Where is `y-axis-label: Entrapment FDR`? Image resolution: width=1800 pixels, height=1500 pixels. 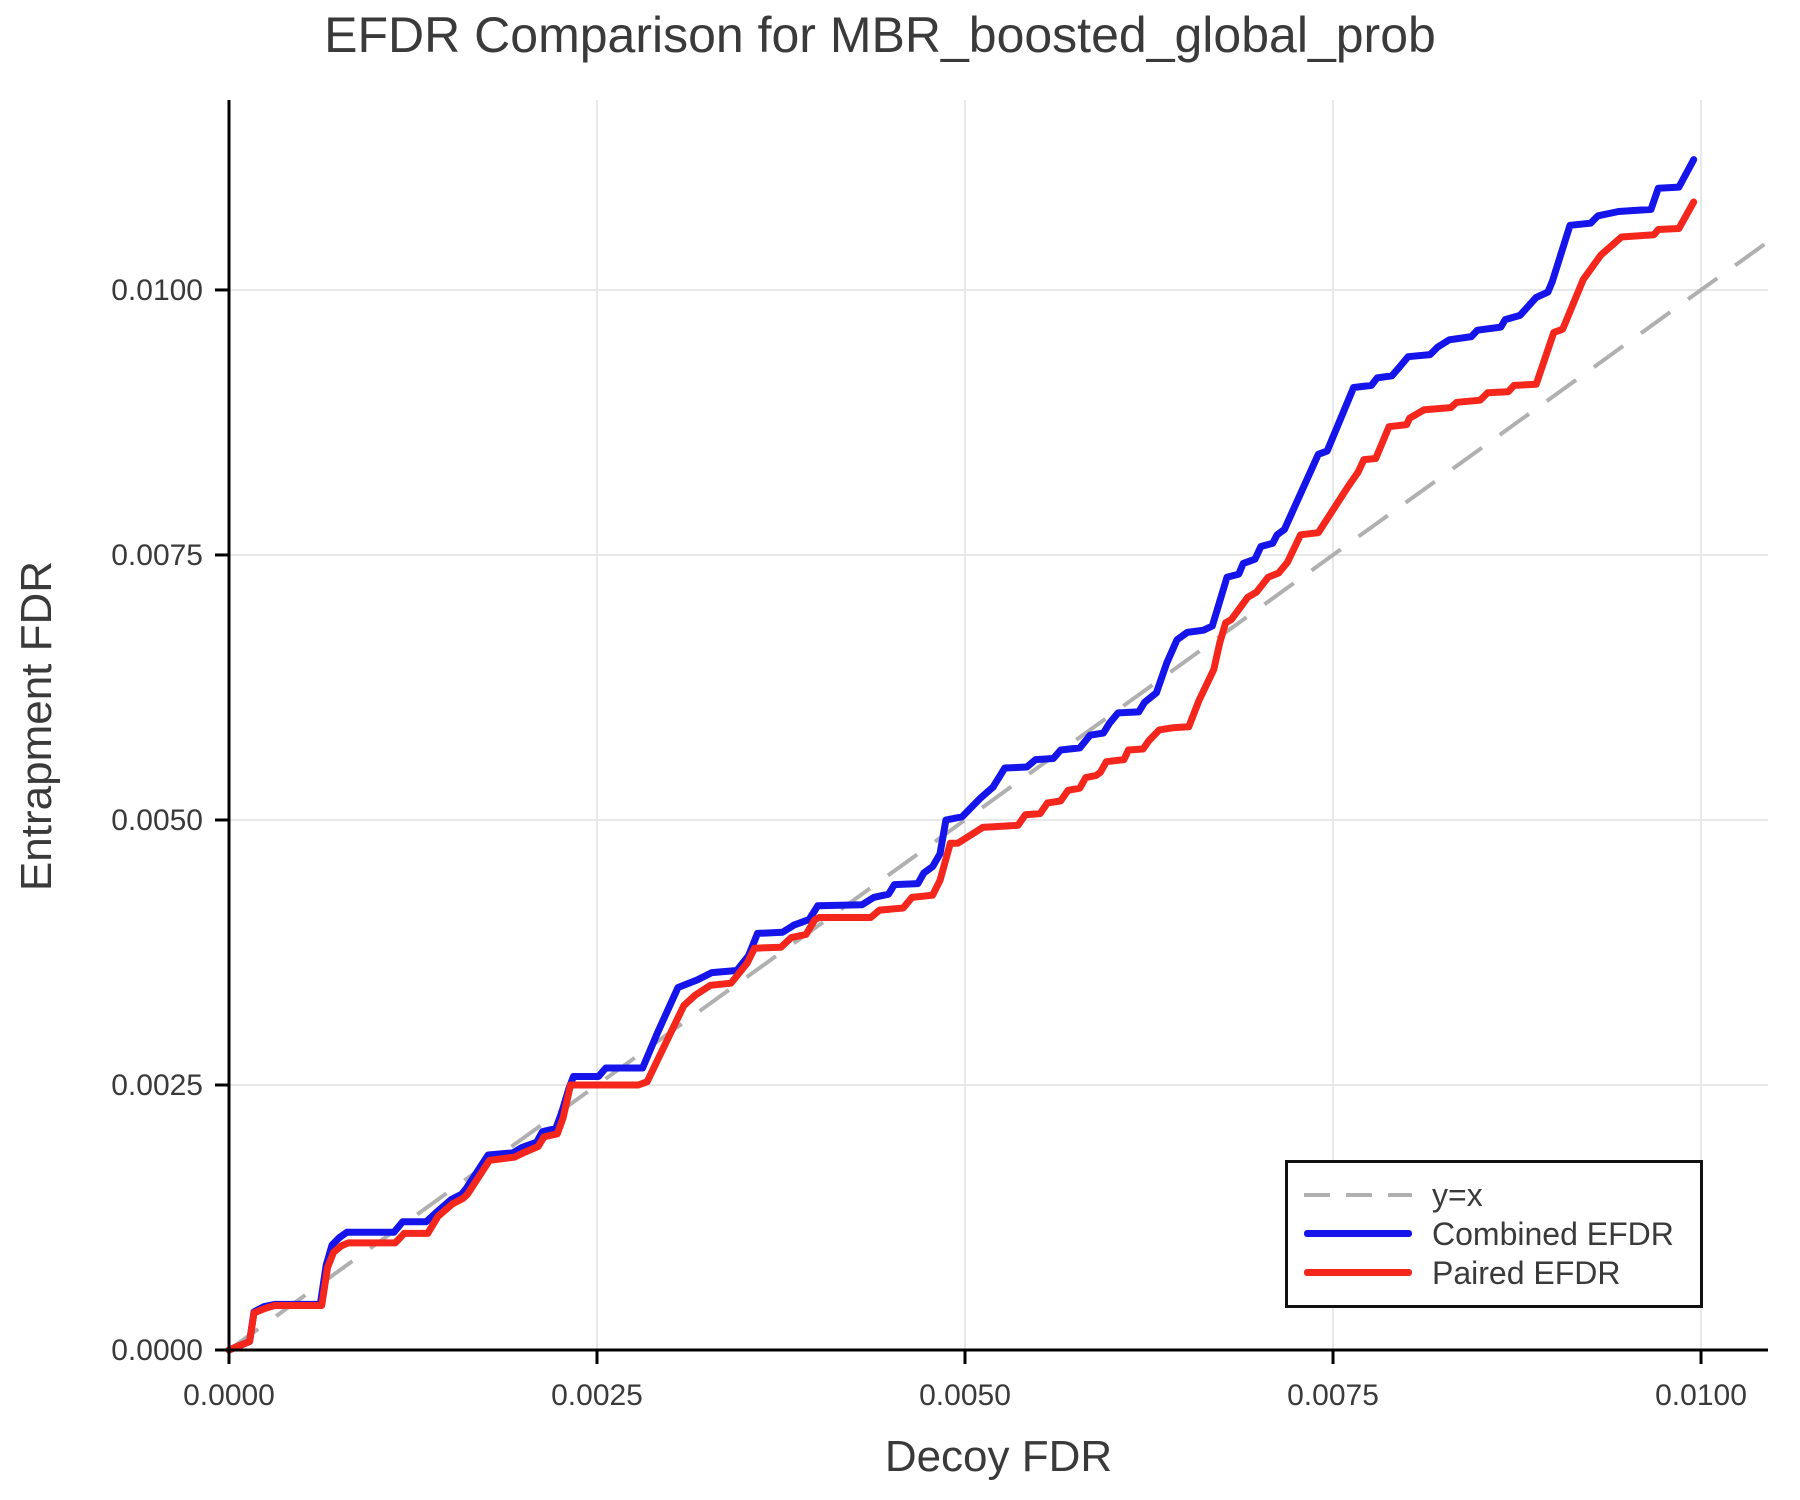
y-axis-label: Entrapment FDR is located at coordinates (36, 726).